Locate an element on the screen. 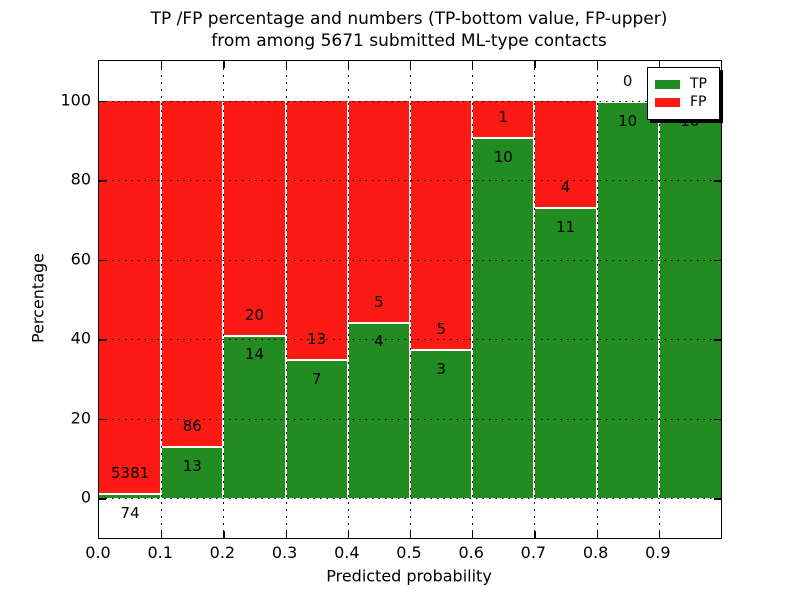 The image size is (800, 600). fp-count-label: 0 is located at coordinates (627, 80).